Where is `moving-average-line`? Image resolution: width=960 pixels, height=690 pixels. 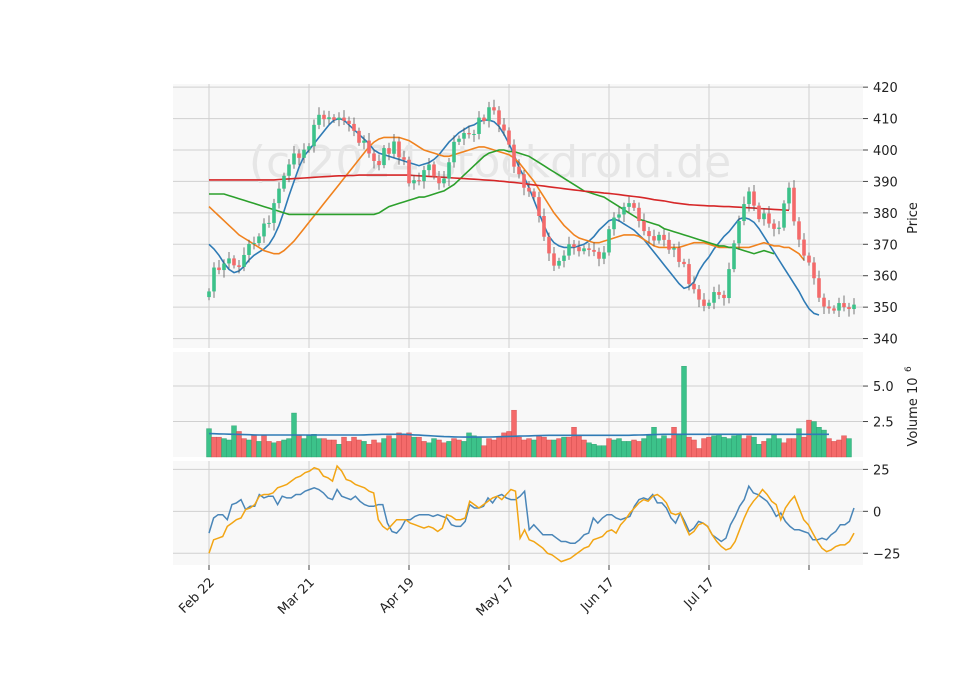
moving-average-line is located at coordinates (506, 198).